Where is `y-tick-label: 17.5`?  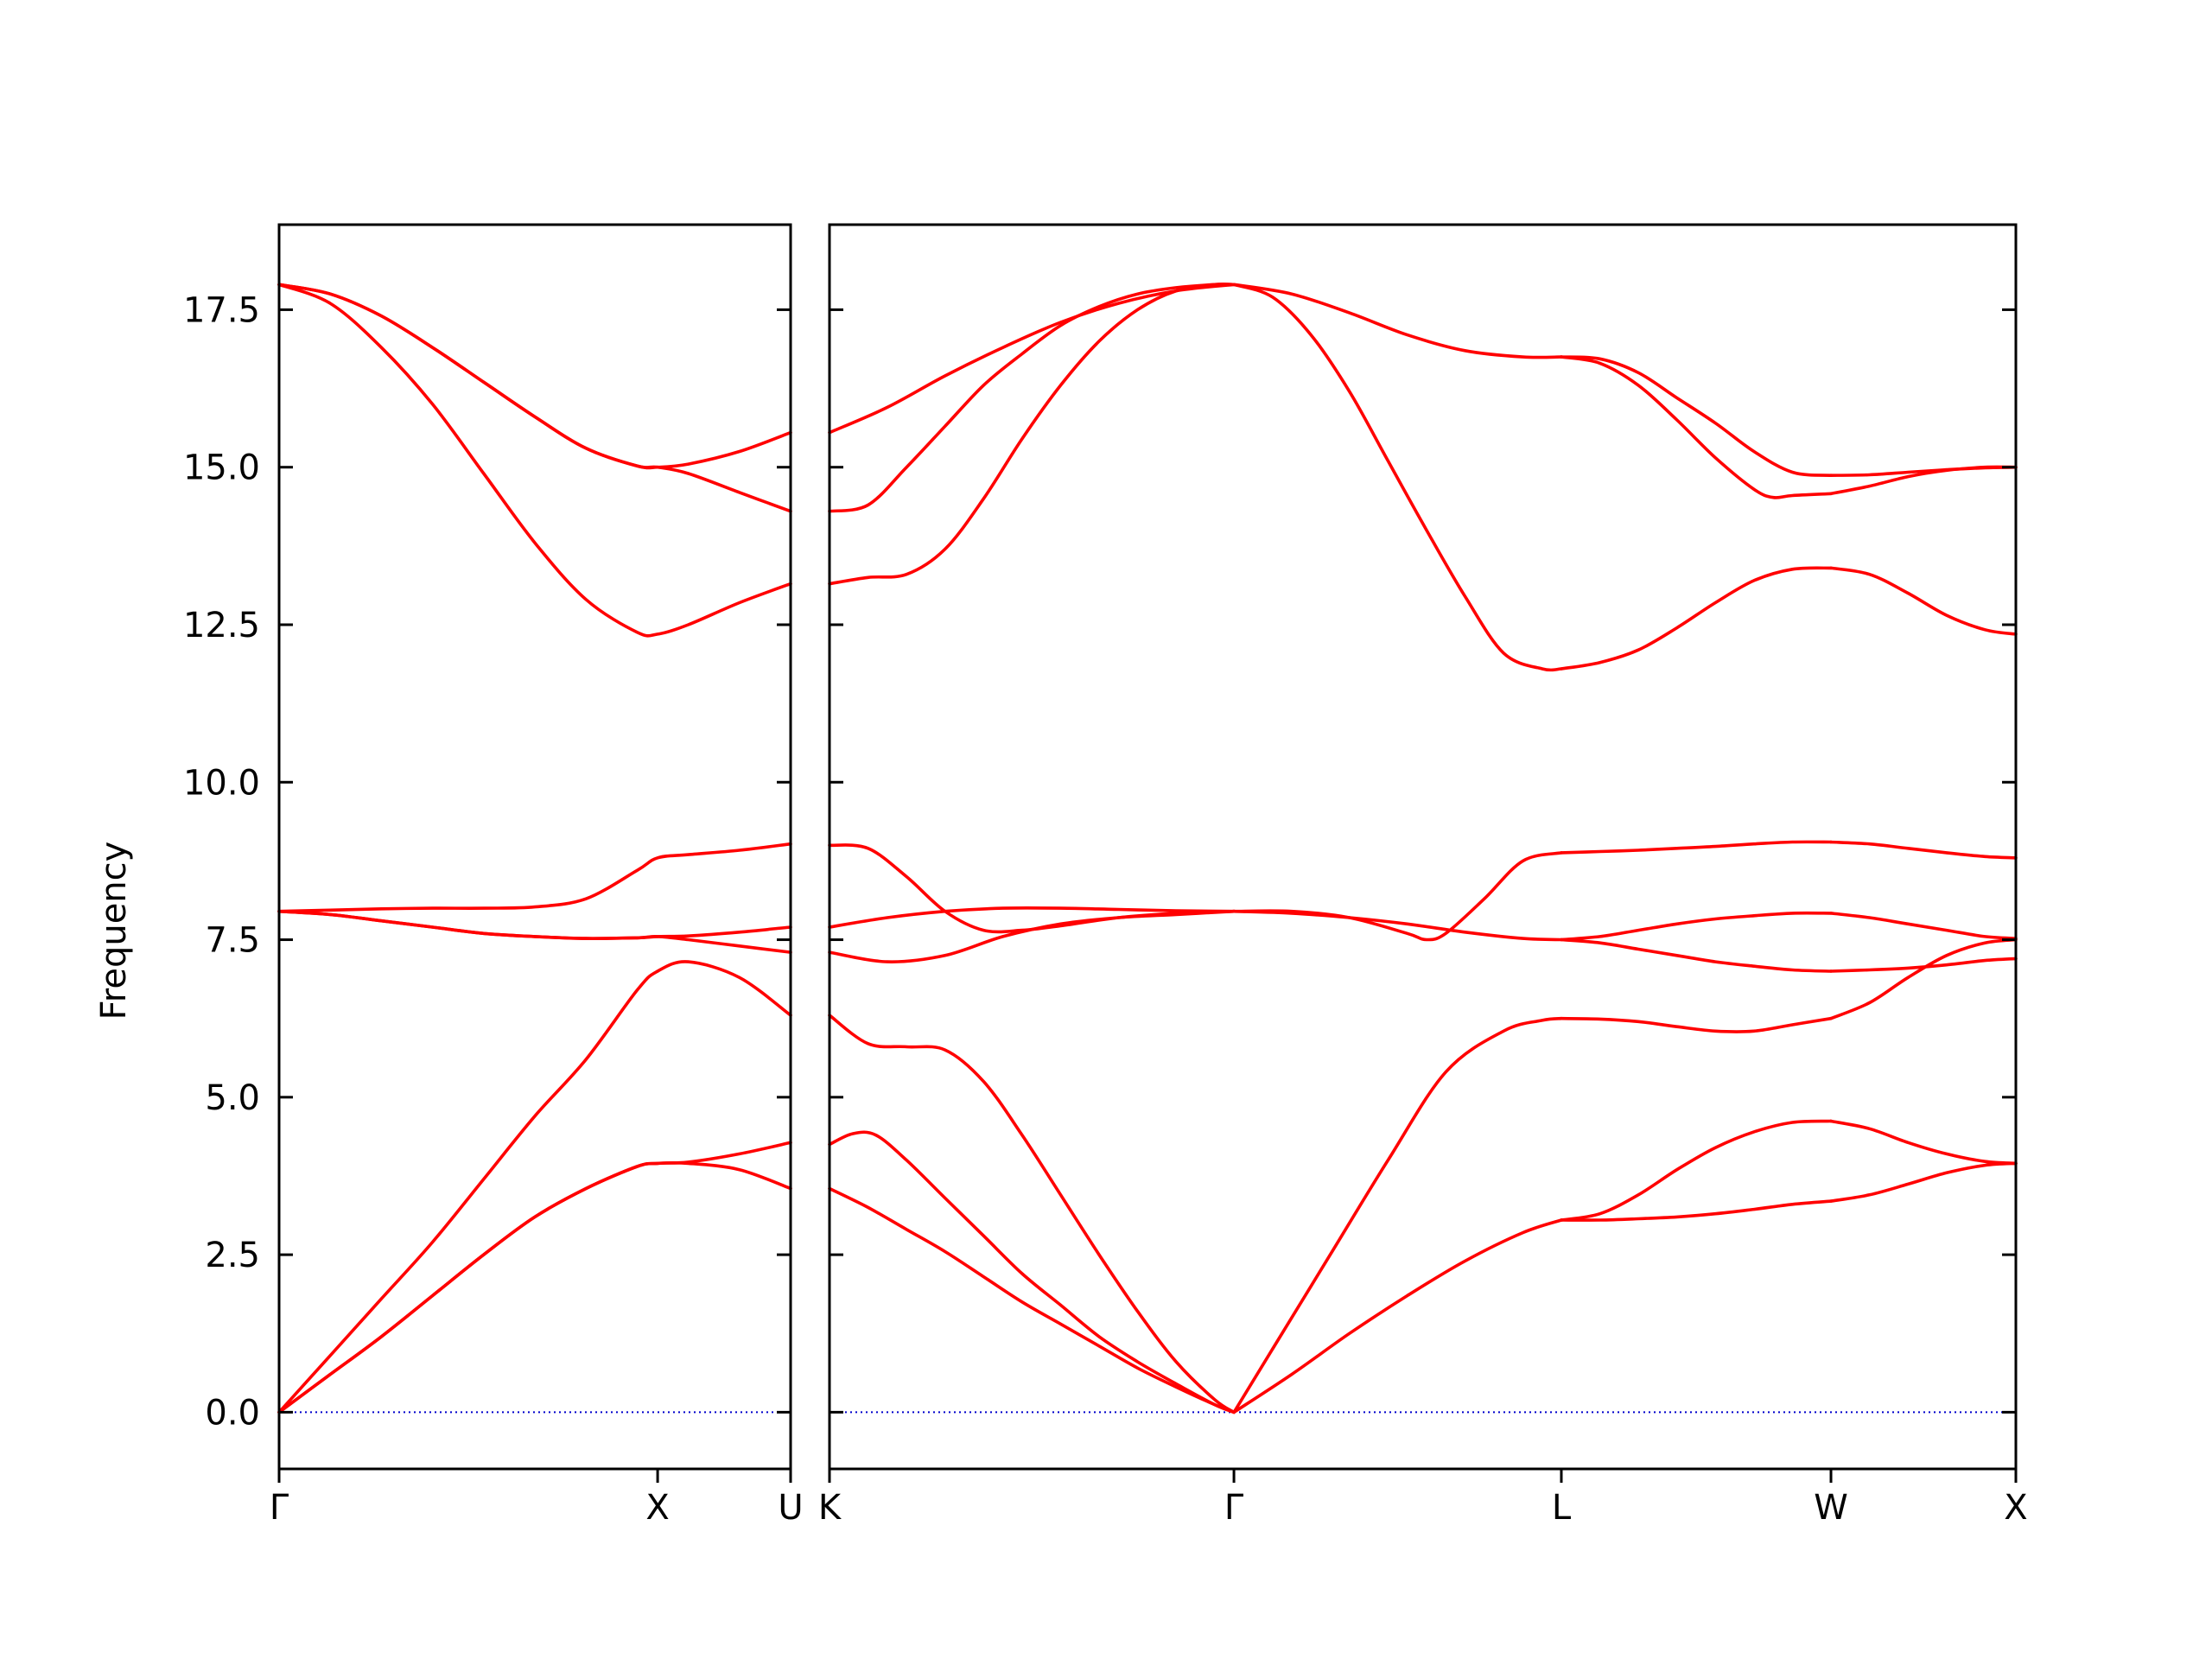 y-tick-label: 17.5 is located at coordinates (221, 310).